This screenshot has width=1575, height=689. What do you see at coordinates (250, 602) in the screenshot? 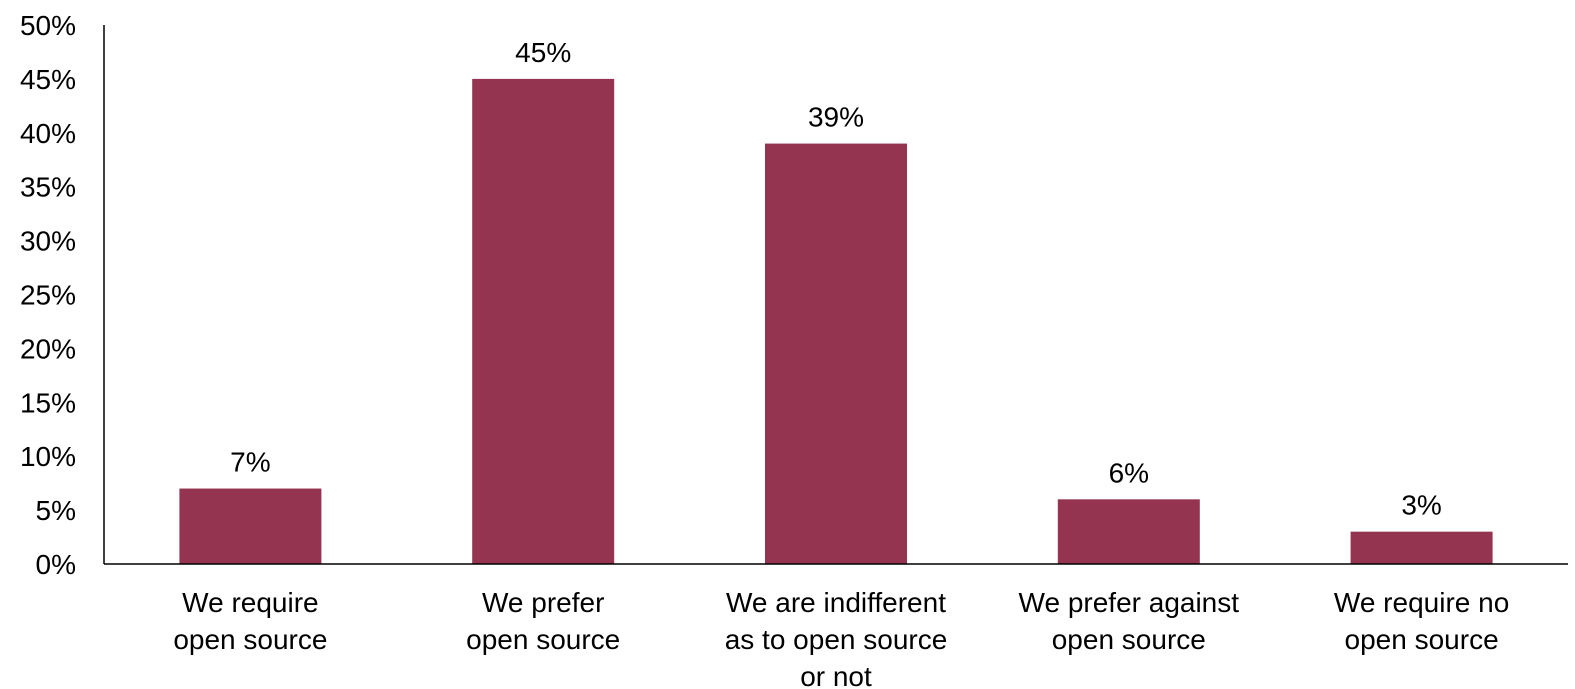
I see `category-label-line: We require` at bounding box center [250, 602].